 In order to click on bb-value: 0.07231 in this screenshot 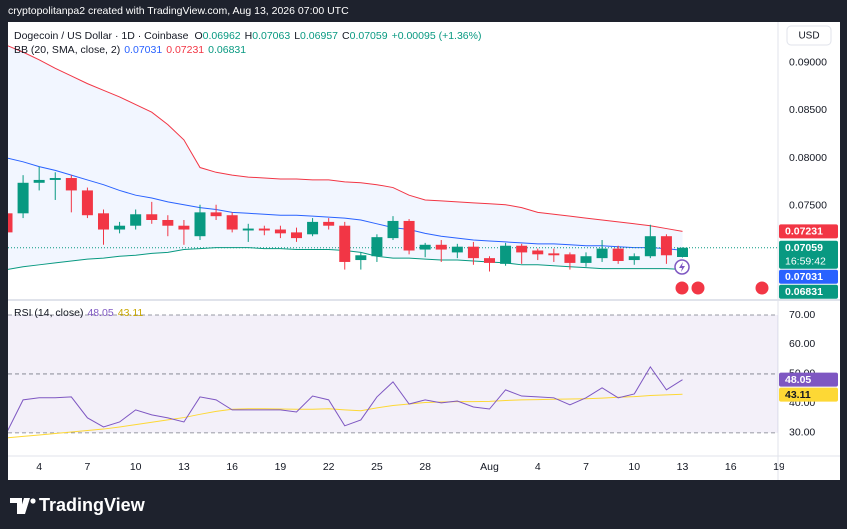, I will do `click(185, 50)`.